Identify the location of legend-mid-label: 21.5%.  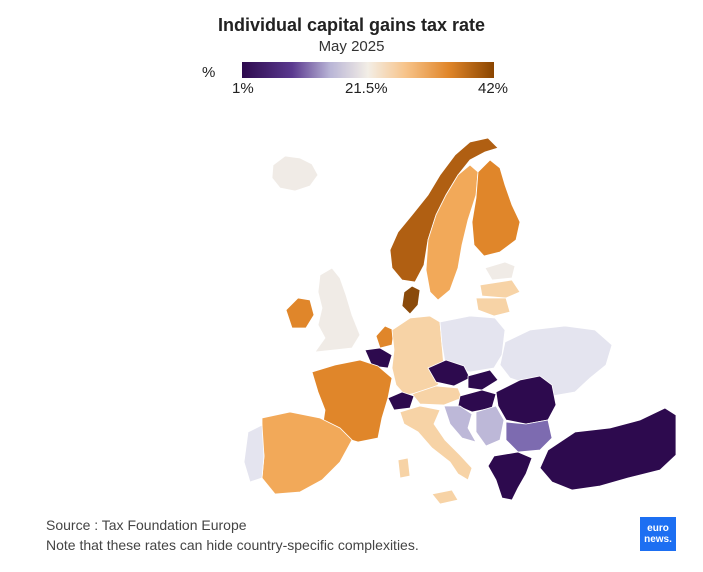
(366, 88).